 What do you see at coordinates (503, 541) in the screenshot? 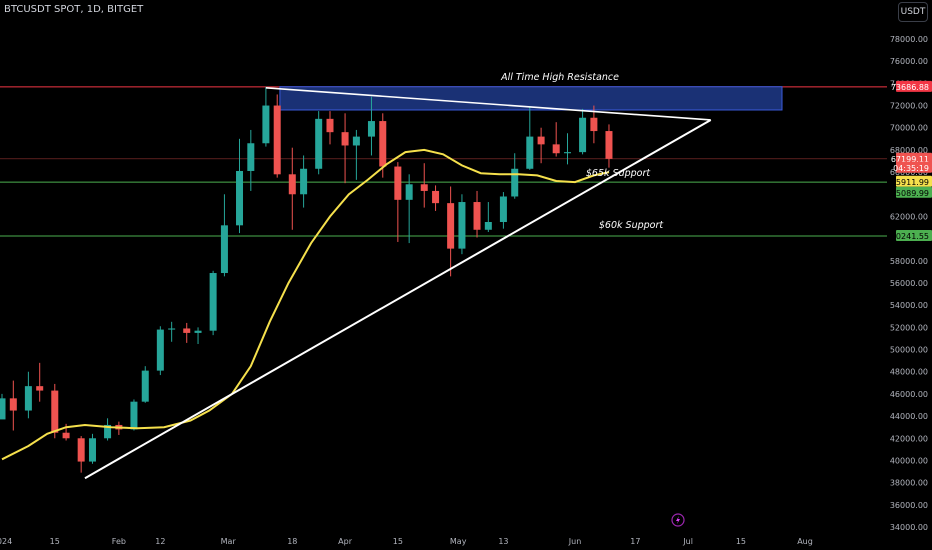
I see `x-tick-label: 13` at bounding box center [503, 541].